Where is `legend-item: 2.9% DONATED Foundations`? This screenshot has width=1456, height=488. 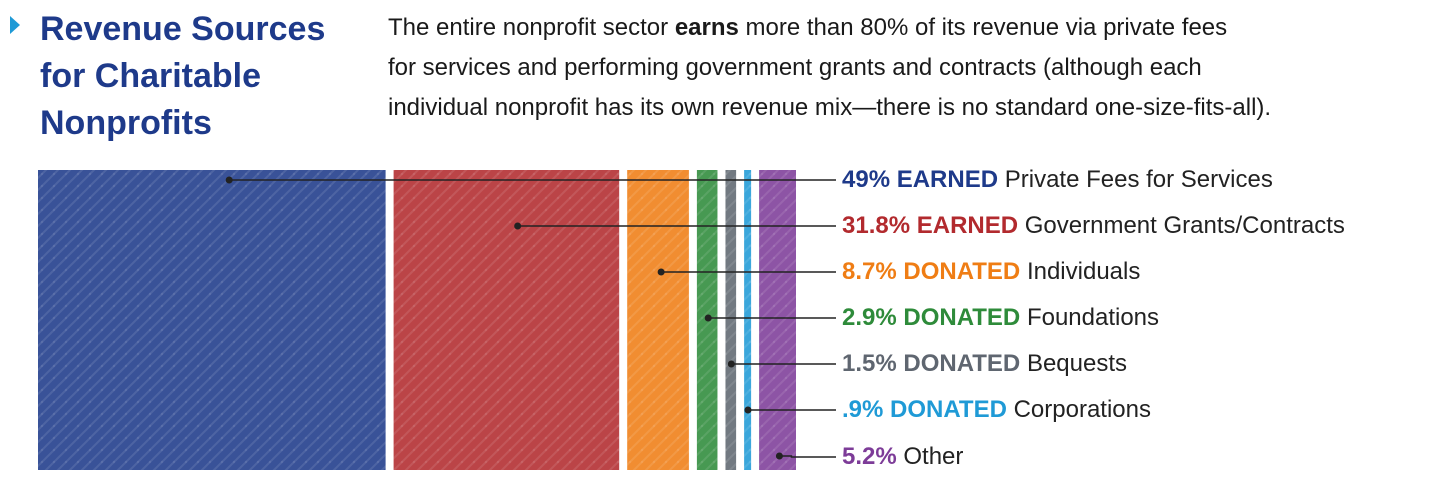 legend-item: 2.9% DONATED Foundations is located at coordinates (1000, 318).